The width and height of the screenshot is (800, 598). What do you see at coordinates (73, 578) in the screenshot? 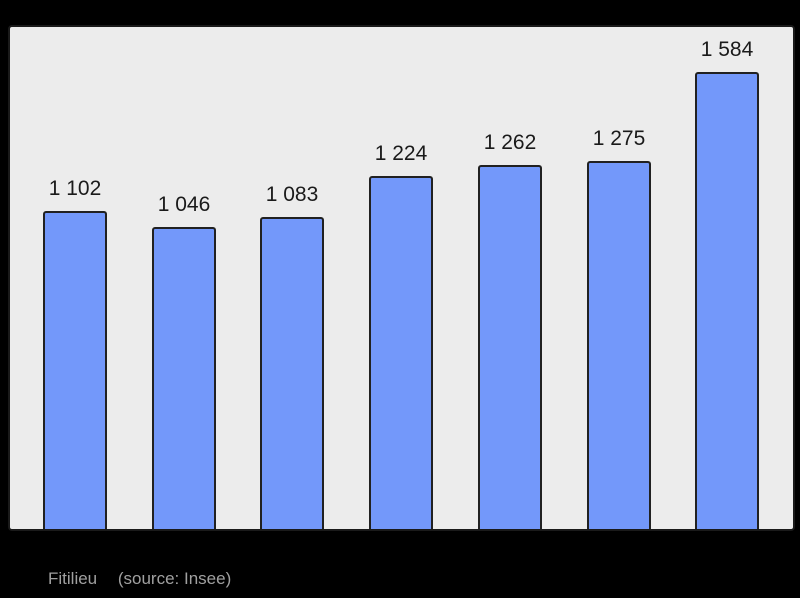
I see `caption-commune-name: Fitilieu` at bounding box center [73, 578].